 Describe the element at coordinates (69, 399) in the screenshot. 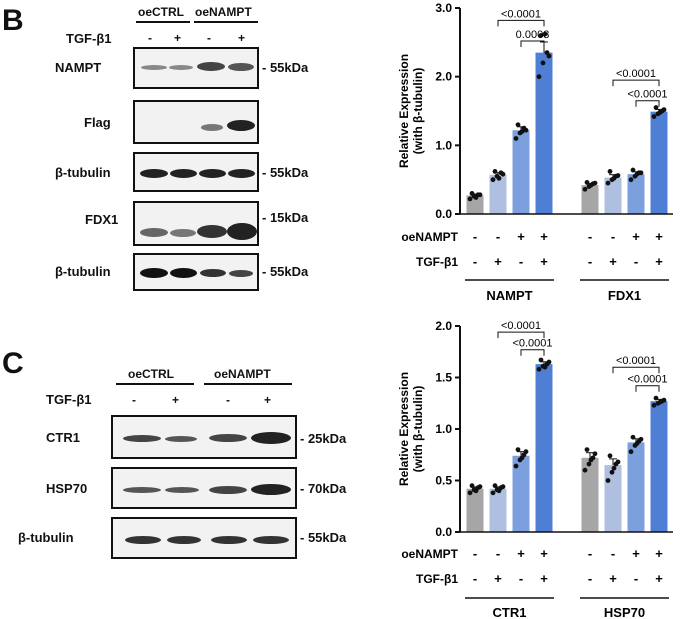

I see `treatment-label: TGF-β1` at that location.